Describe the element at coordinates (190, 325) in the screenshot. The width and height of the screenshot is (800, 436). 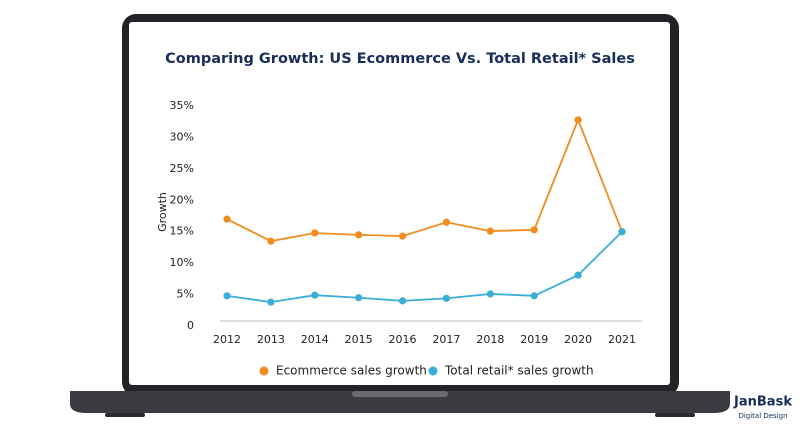
I see `y-tick-label: 0` at that location.